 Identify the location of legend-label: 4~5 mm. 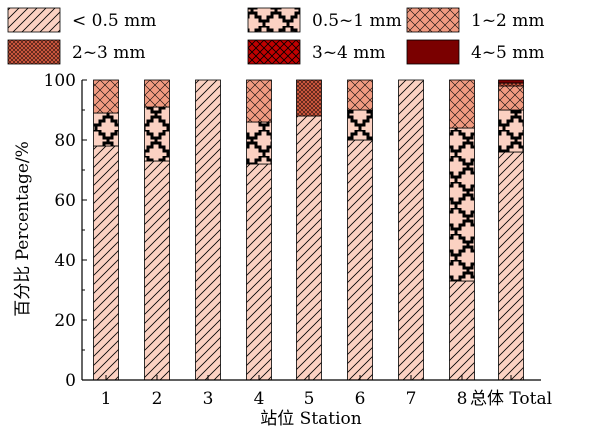
(508, 53).